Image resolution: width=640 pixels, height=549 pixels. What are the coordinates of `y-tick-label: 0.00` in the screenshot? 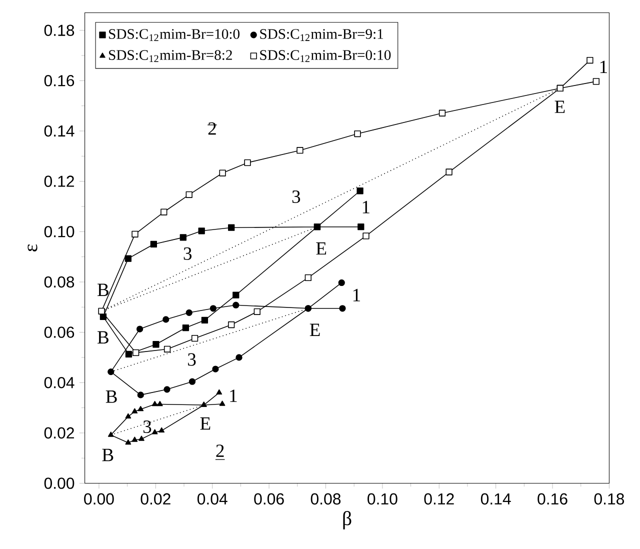 It's located at (59, 483).